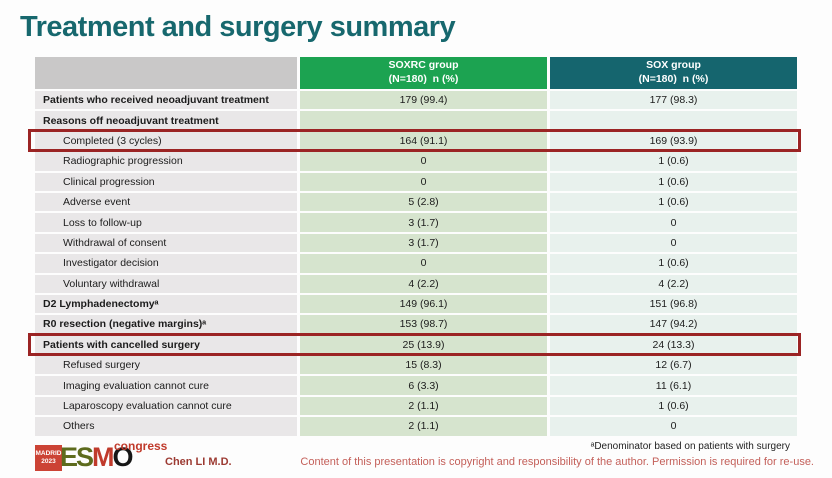 The image size is (832, 478). Describe the element at coordinates (423, 202) in the screenshot. I see `soxrc-value: 5 (2.8)` at that location.